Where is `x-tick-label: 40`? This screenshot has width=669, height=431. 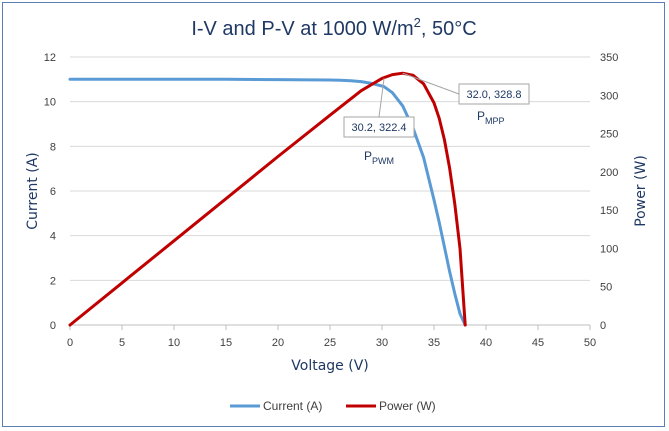 x-tick-label: 40 is located at coordinates (486, 343).